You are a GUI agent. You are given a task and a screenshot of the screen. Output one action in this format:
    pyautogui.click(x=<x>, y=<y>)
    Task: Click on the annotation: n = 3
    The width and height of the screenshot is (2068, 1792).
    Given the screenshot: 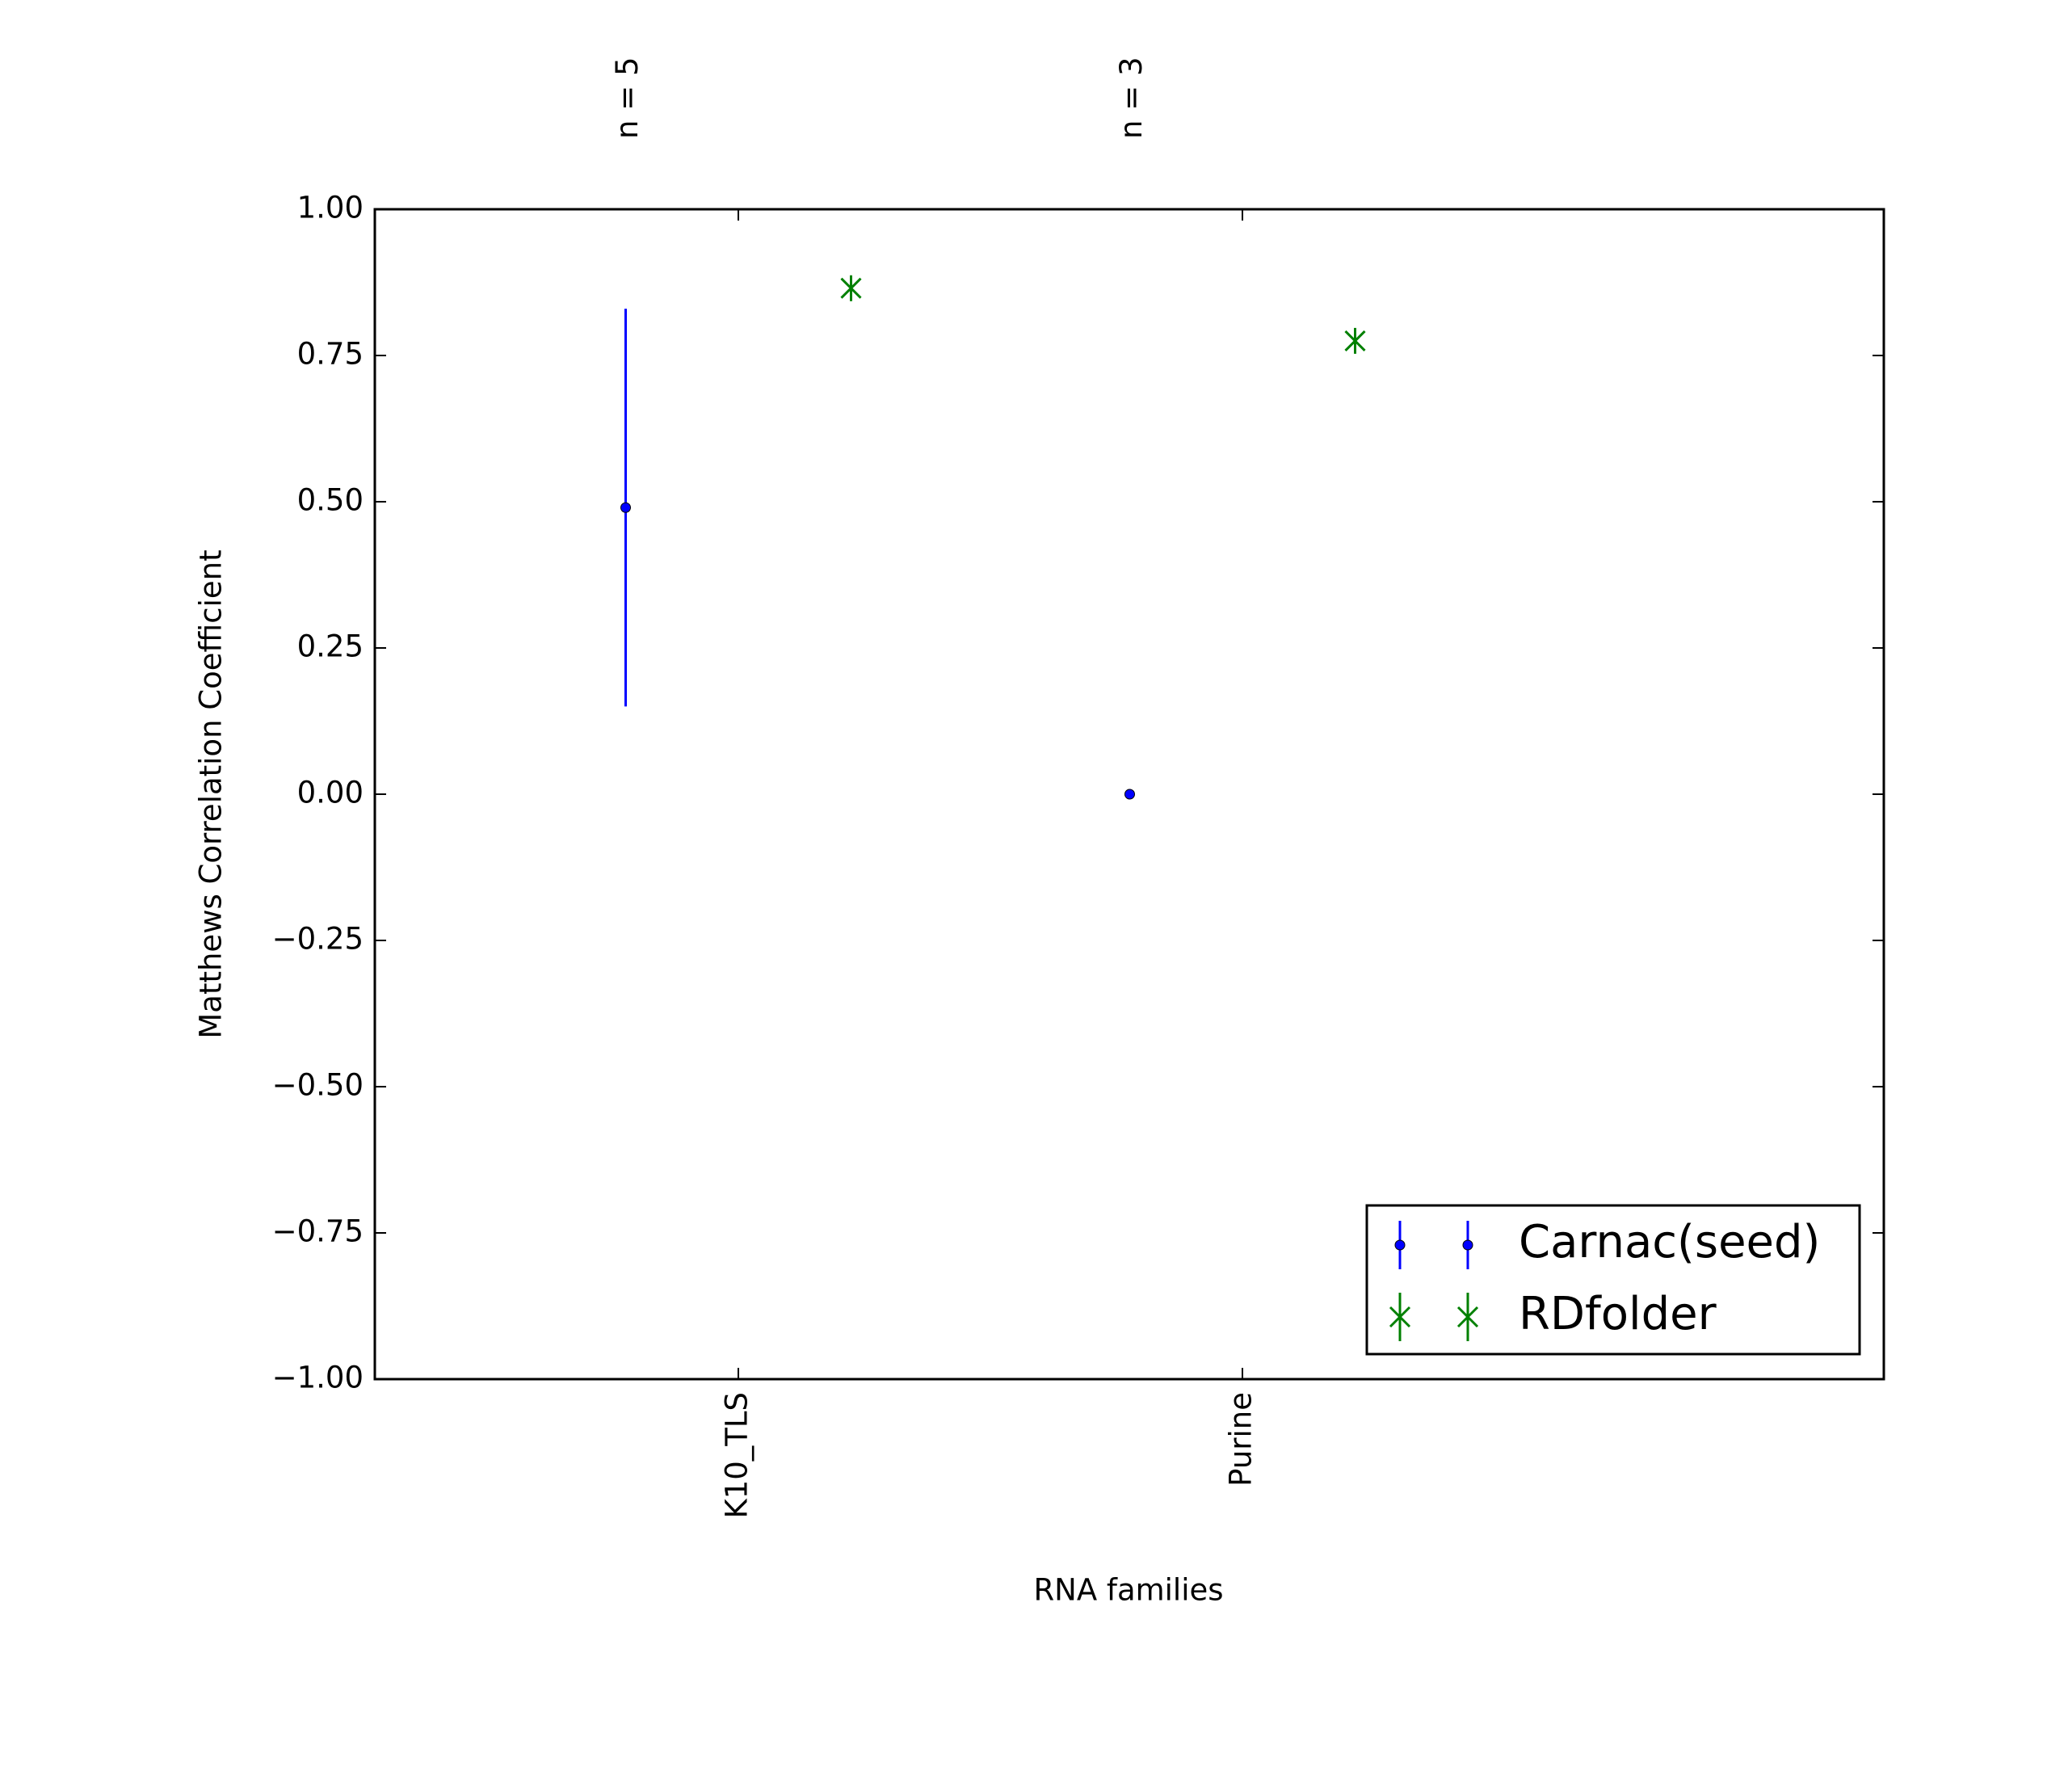 What is the action you would take?
    pyautogui.click(x=1131, y=98)
    